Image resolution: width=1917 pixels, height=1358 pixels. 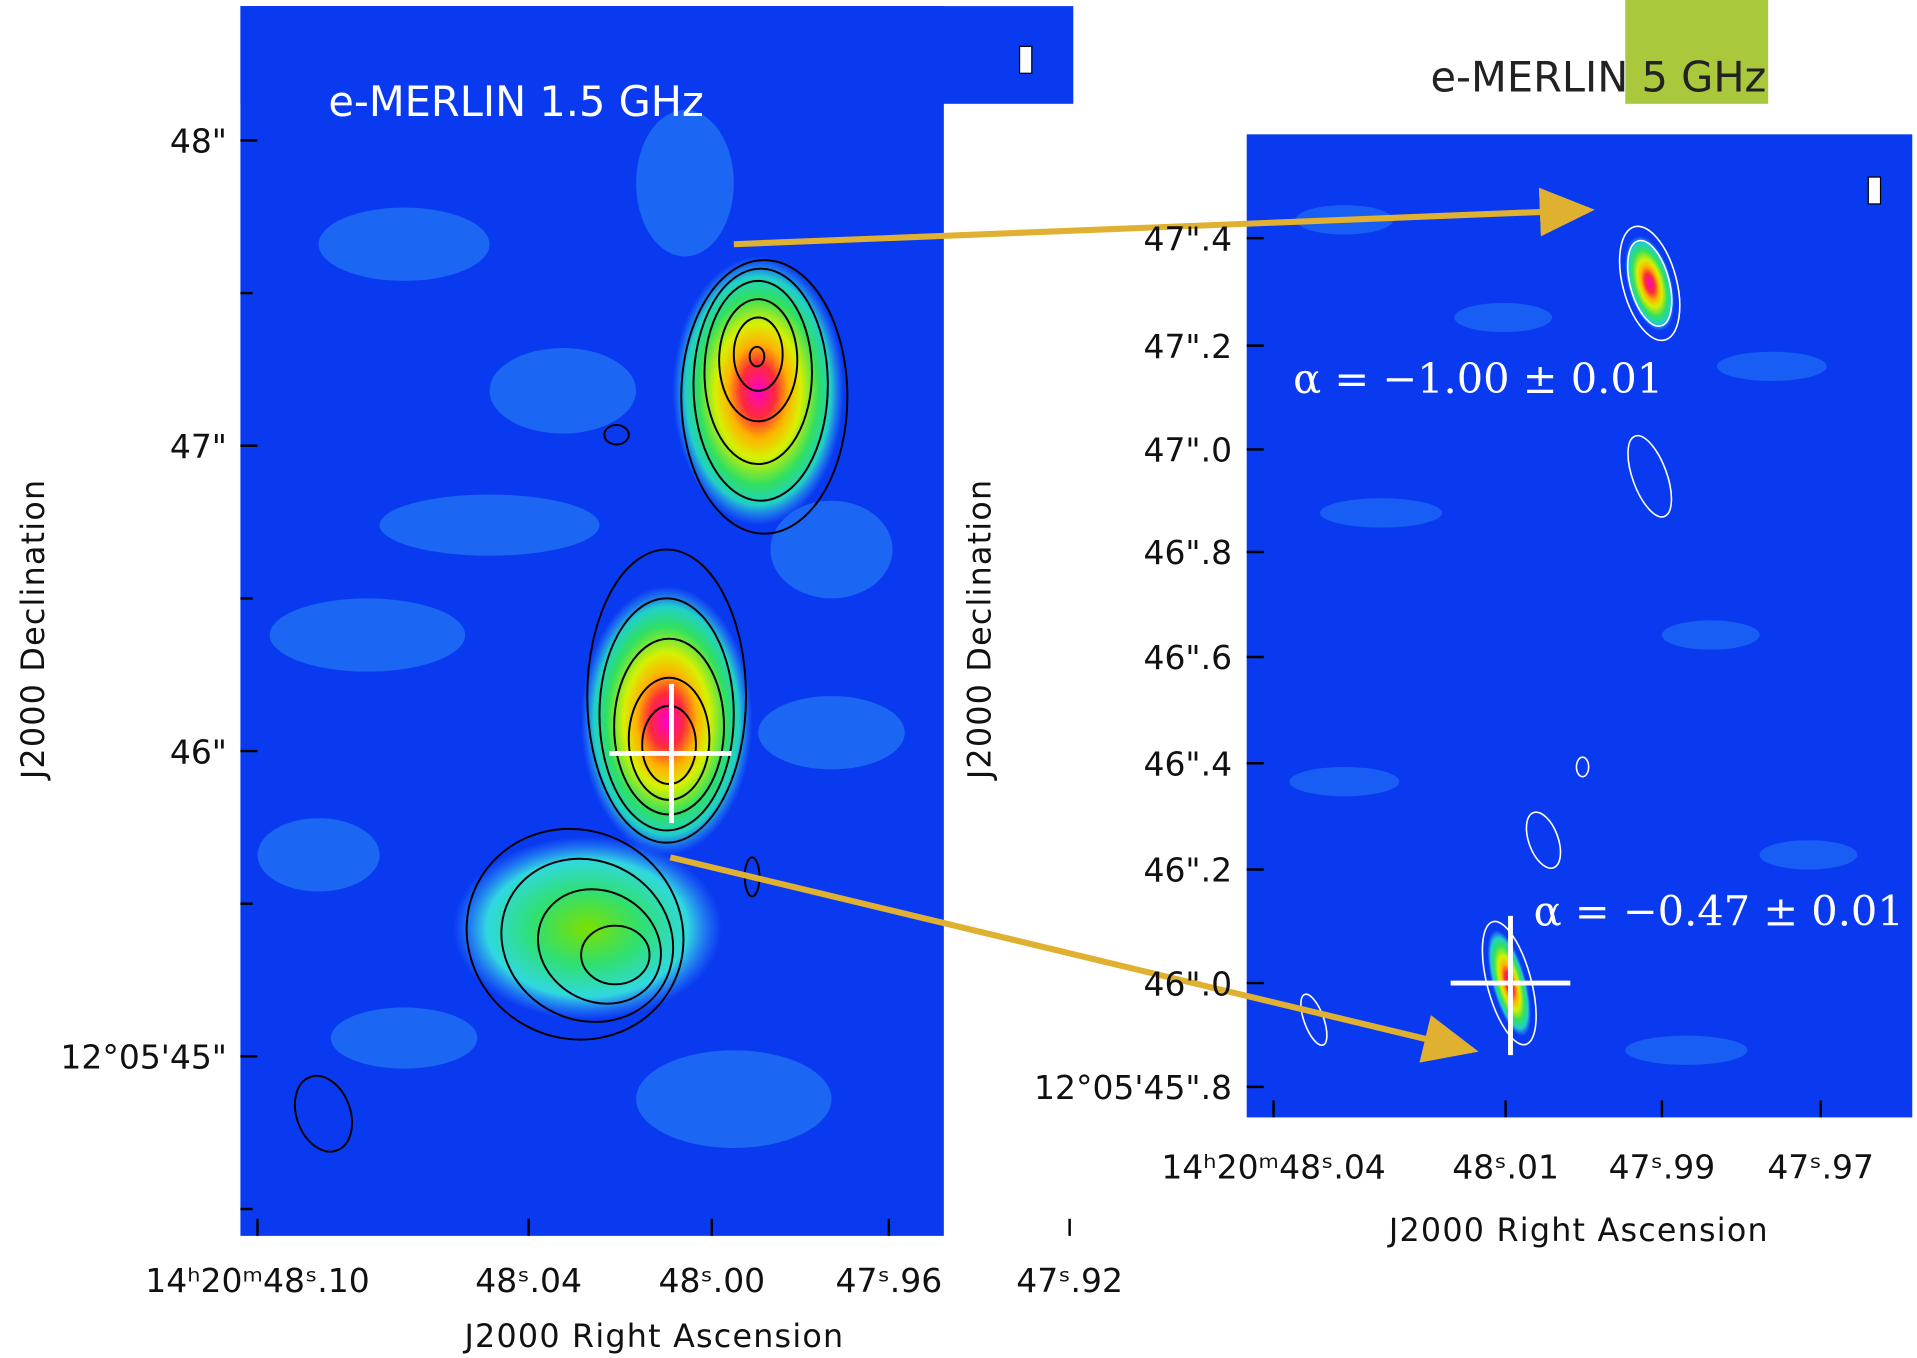 I want to click on y-tick-label: 46".8, so click(x=1187, y=552).